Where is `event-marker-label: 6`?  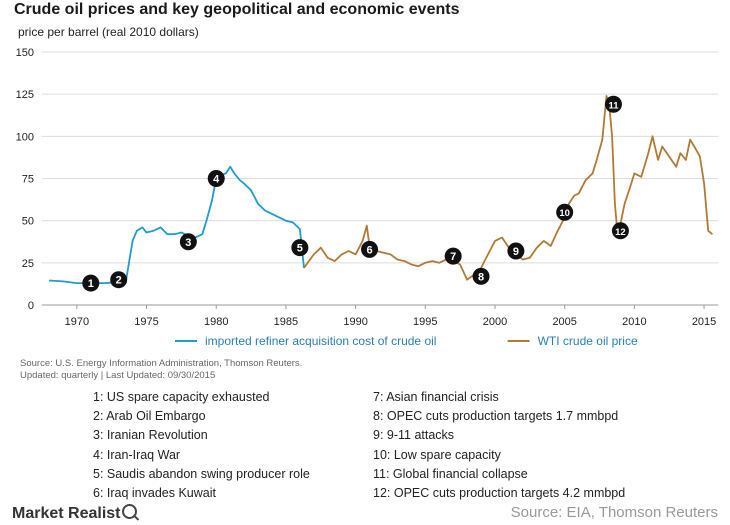 event-marker-label: 6 is located at coordinates (369, 250).